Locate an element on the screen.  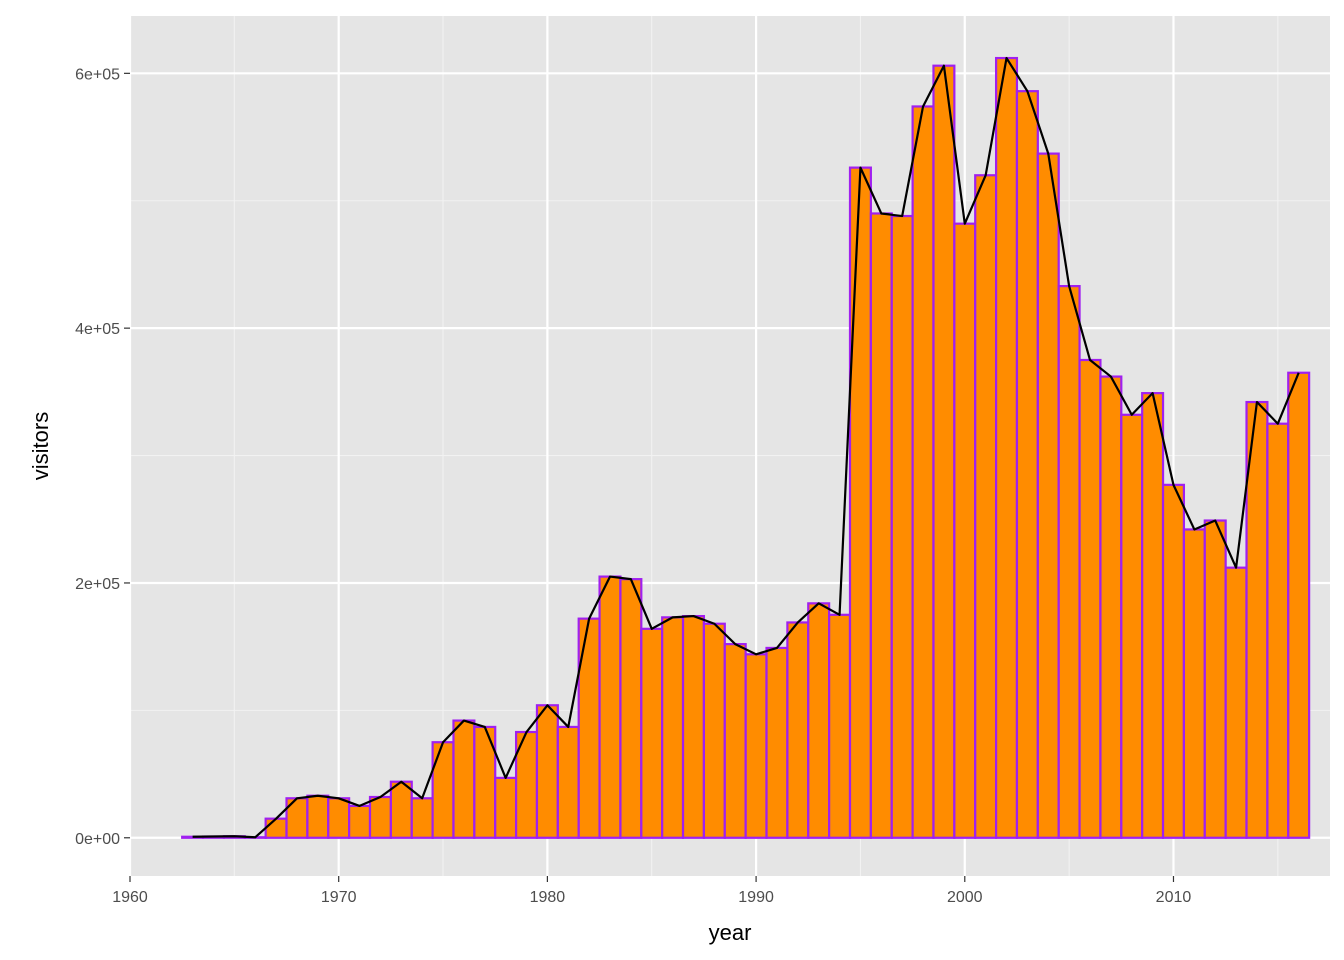
bar-1972 is located at coordinates (380, 817).